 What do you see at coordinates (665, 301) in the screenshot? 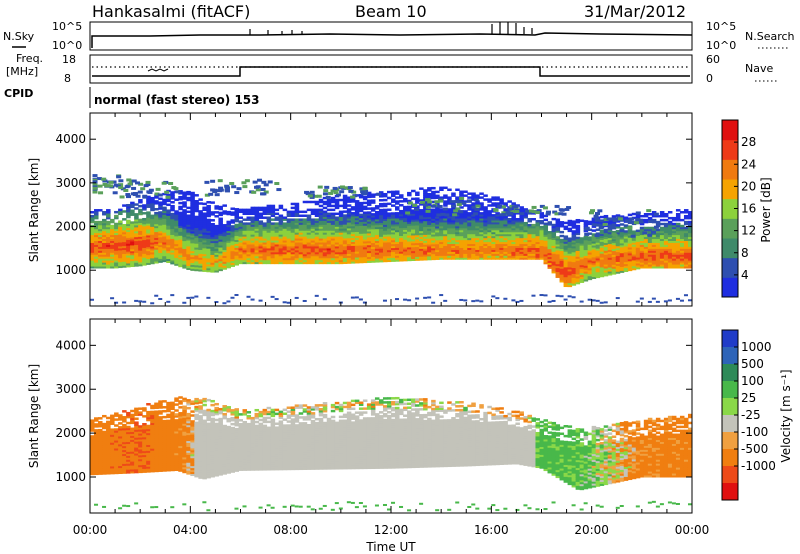
I see `noise-cell` at bounding box center [665, 301].